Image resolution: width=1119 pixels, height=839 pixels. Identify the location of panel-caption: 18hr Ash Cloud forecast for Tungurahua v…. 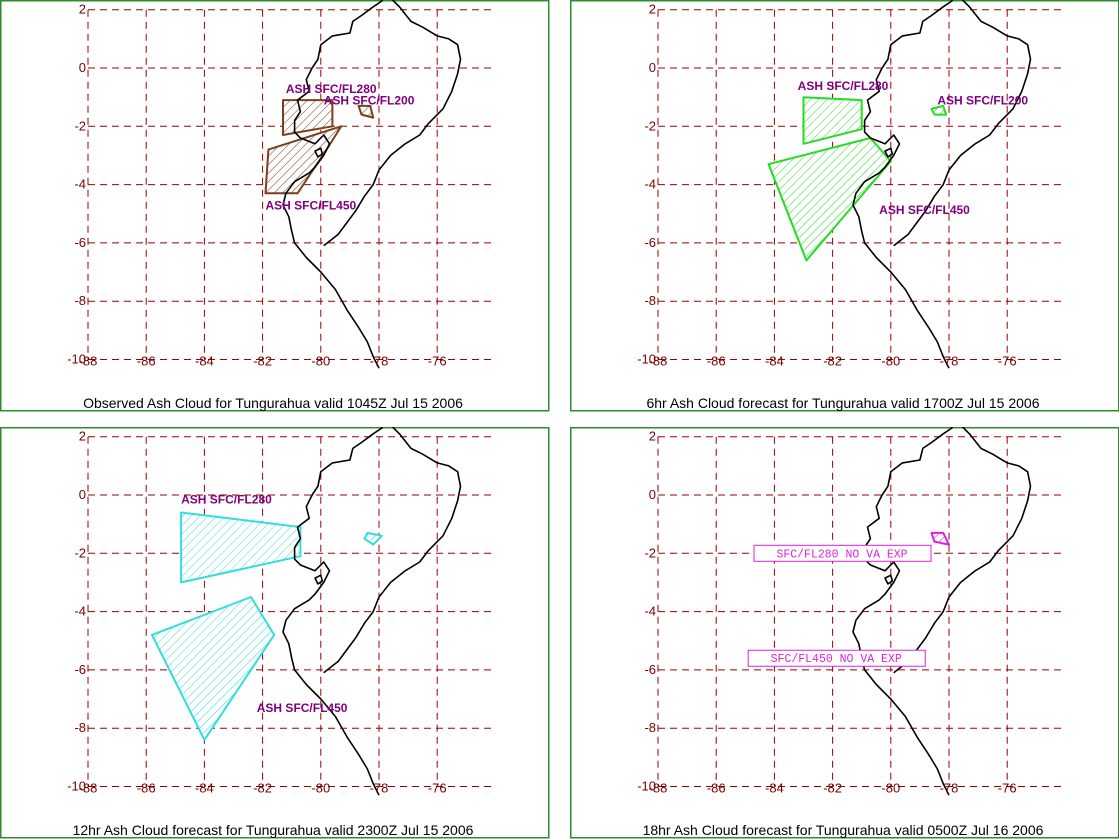
(843, 830).